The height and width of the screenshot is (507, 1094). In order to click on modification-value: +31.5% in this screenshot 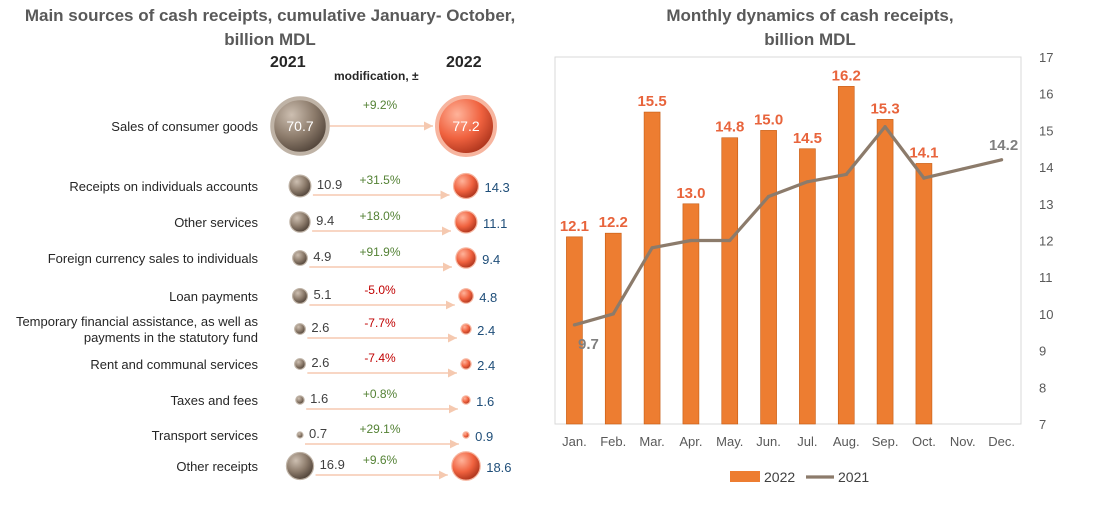, I will do `click(379, 180)`.